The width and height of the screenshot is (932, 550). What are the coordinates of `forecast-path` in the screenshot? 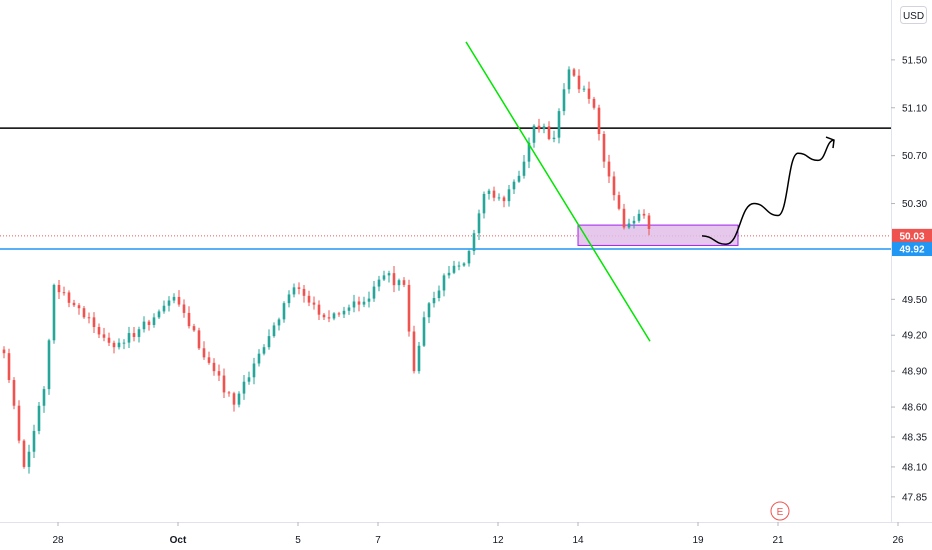 It's located at (768, 192).